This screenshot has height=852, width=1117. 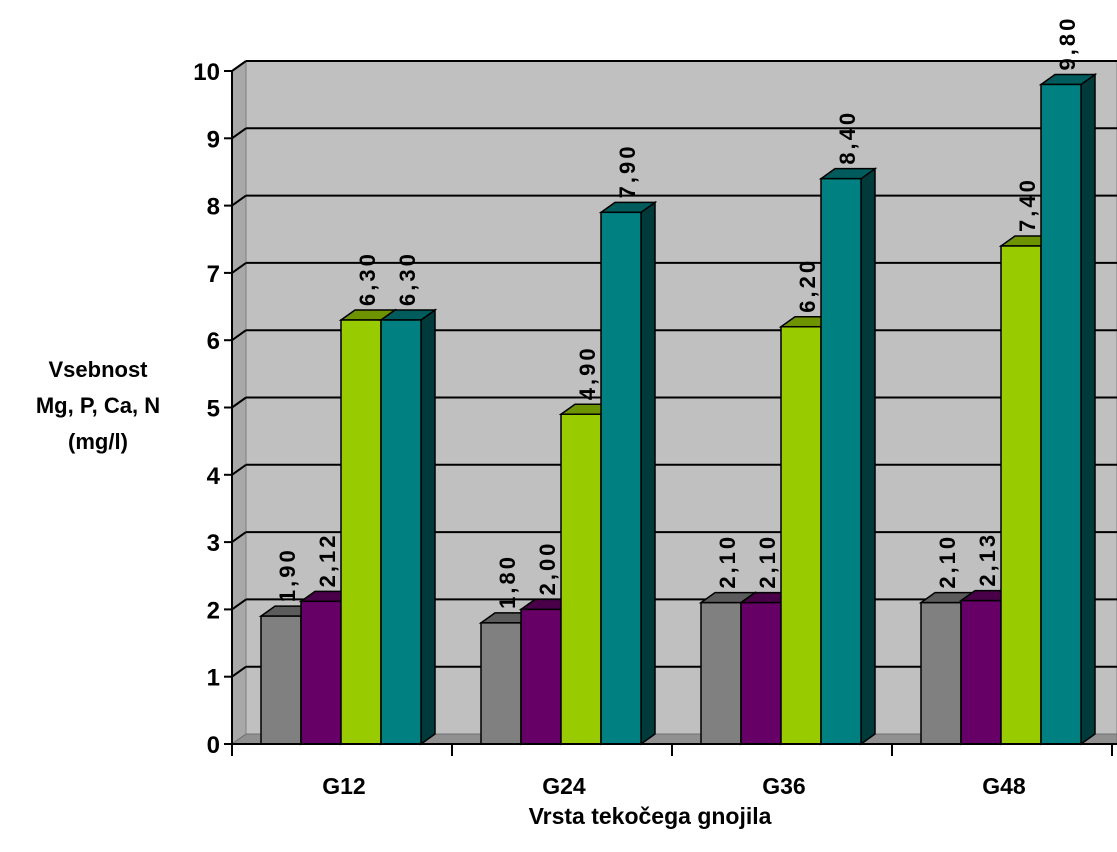 I want to click on y-axis-label-line-3: (mg/l), so click(x=98, y=441).